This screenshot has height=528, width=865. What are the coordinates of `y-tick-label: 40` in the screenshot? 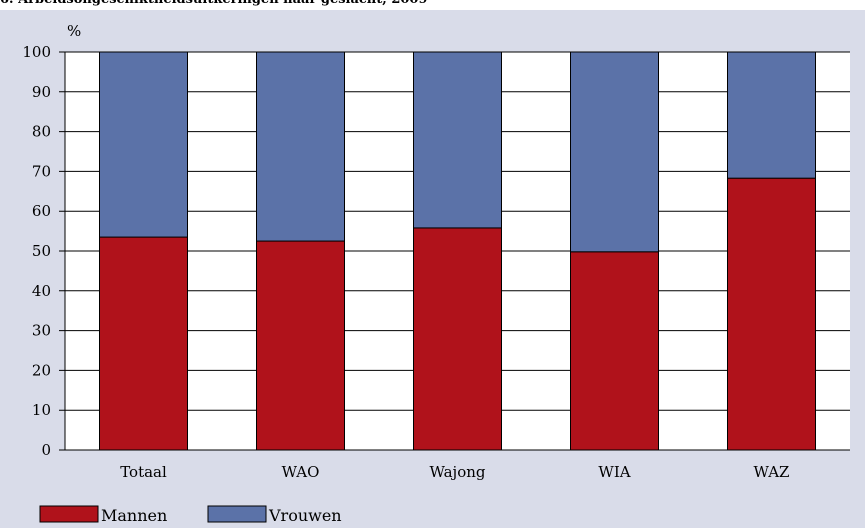 It's located at (41, 291).